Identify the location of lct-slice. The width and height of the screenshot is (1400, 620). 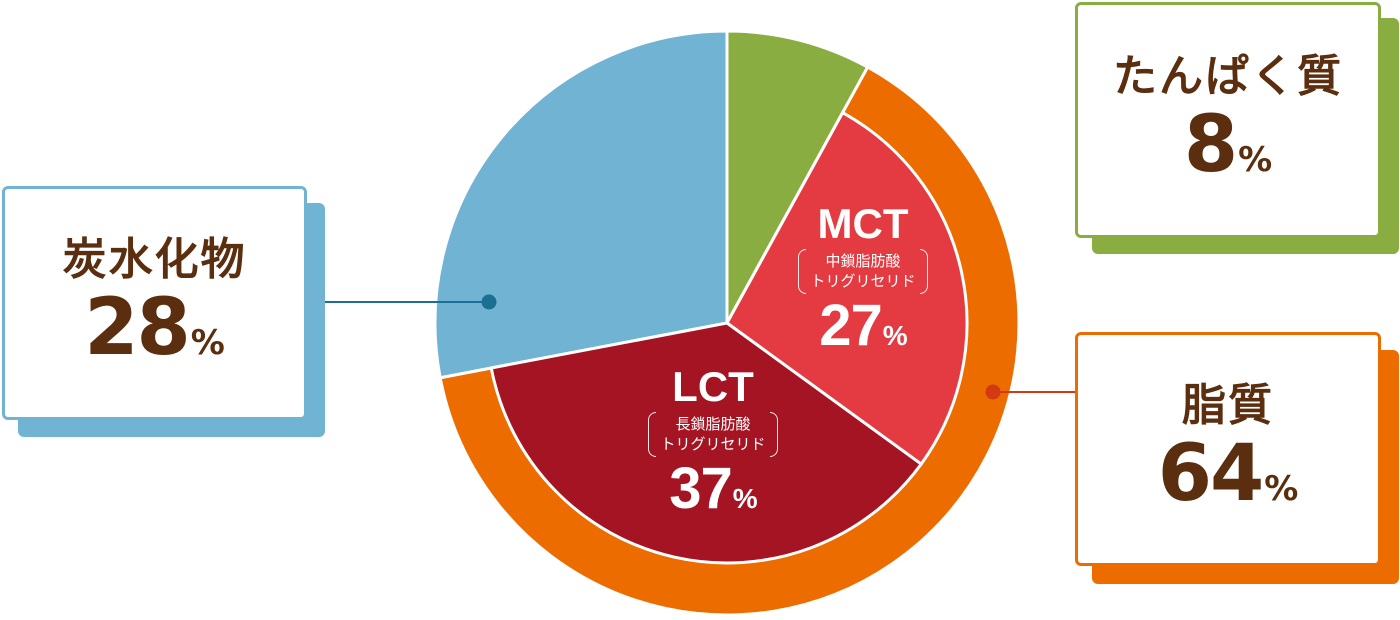
(706, 443).